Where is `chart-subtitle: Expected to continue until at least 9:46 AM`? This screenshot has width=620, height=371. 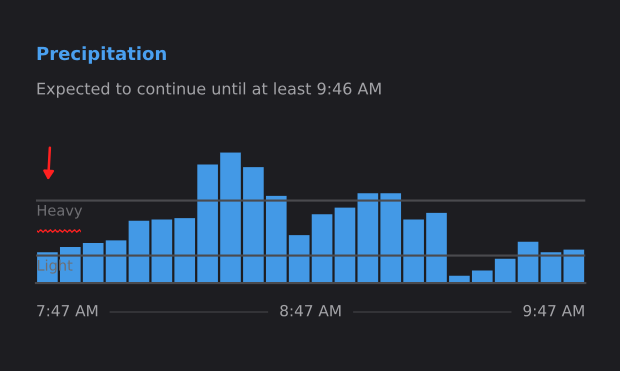 chart-subtitle: Expected to continue until at least 9:46 AM is located at coordinates (209, 90).